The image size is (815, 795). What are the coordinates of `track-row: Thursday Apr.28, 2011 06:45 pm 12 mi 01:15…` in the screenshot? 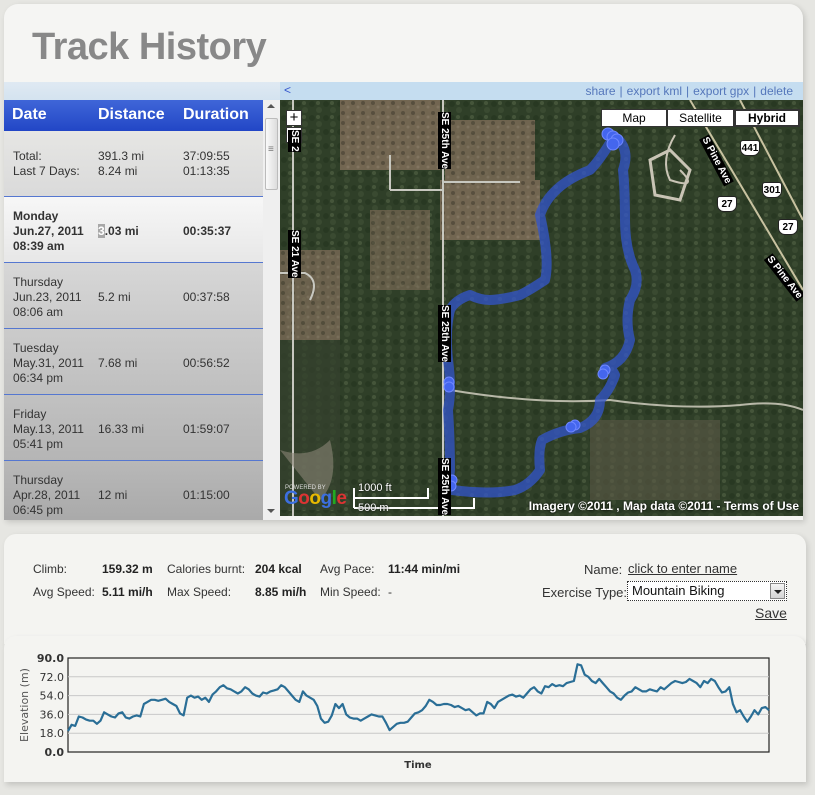 It's located at (133, 490).